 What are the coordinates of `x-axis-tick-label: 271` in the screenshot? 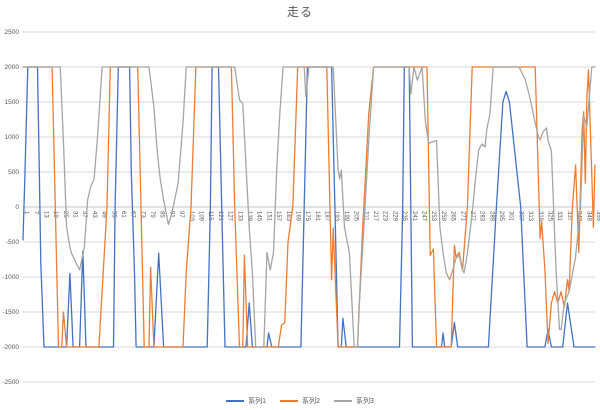 It's located at (462, 216).